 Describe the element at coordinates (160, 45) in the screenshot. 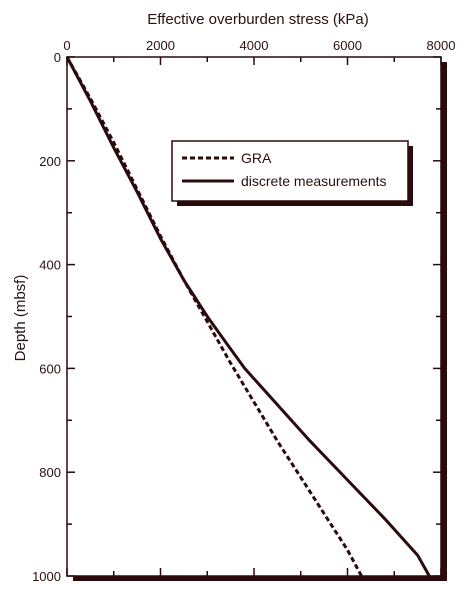

I see `x-tick-label: 2000` at that location.